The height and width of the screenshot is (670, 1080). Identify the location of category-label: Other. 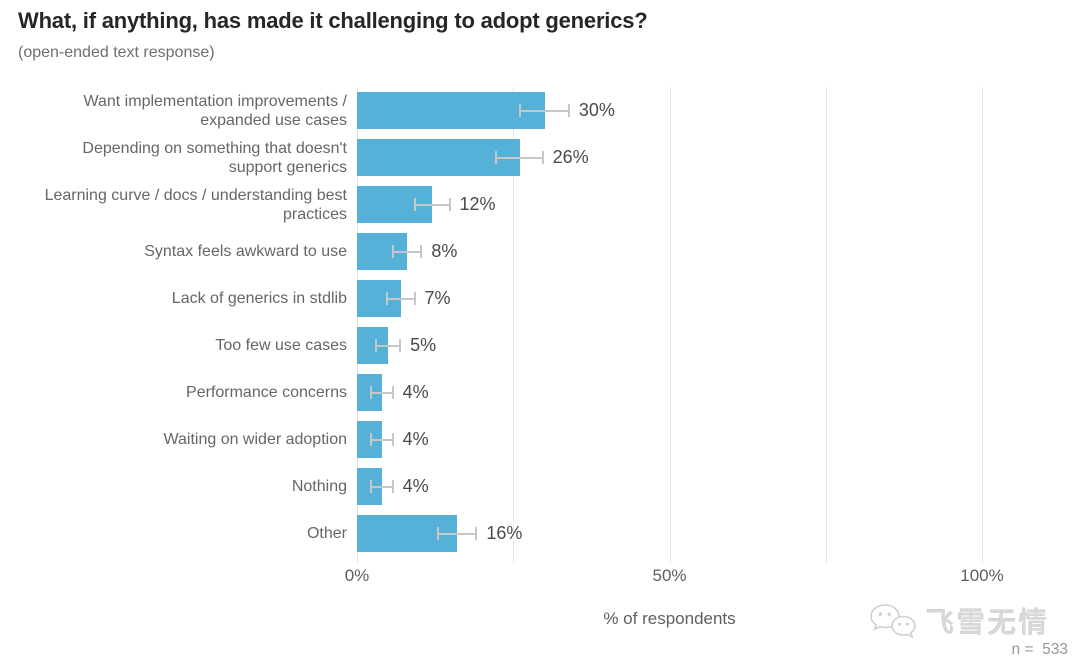
(326, 533).